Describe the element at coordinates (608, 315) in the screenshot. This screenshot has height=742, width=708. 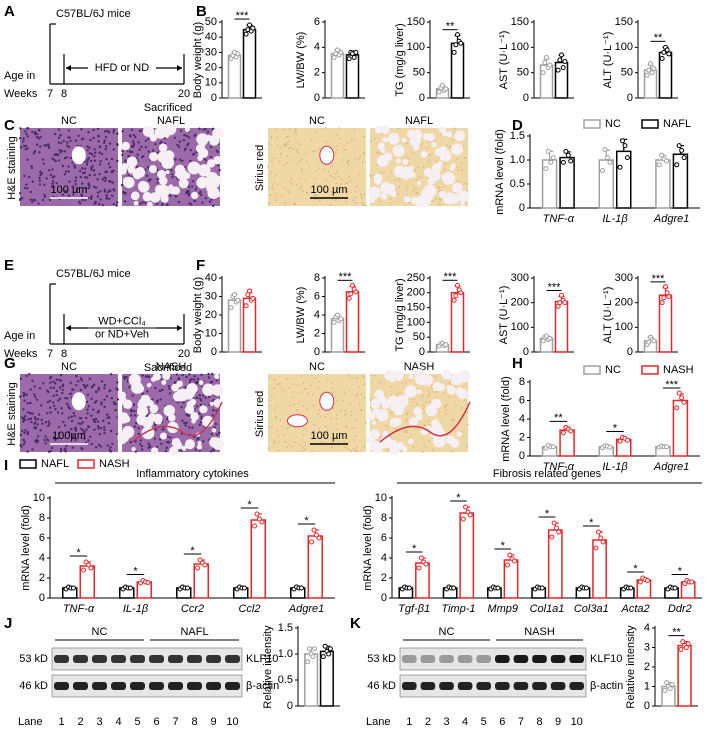
I see `y-axis-label: ALT (U·L⁻¹)` at that location.